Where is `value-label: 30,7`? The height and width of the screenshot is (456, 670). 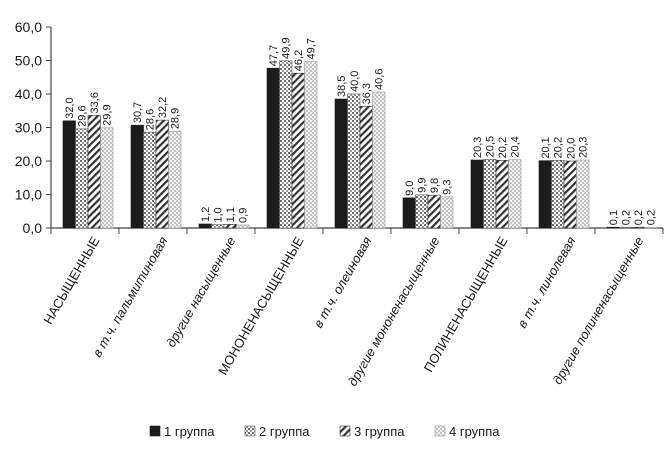 value-label: 30,7 is located at coordinates (138, 112).